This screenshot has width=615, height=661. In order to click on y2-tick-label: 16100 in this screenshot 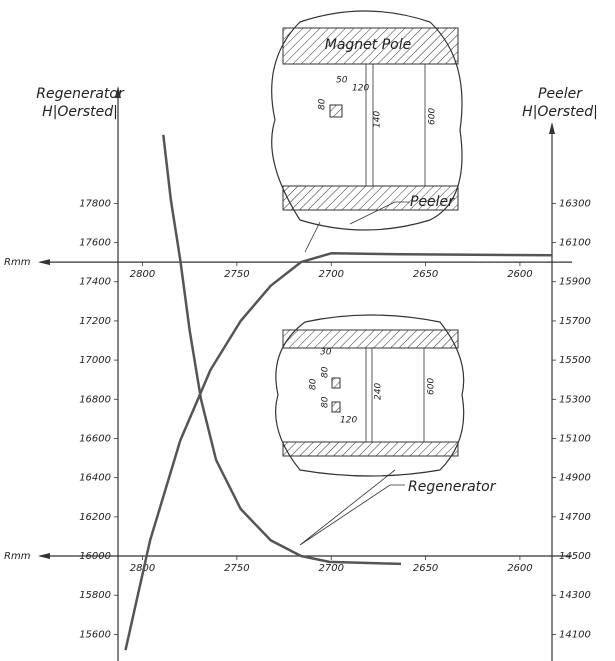, I will do `click(575, 243)`.